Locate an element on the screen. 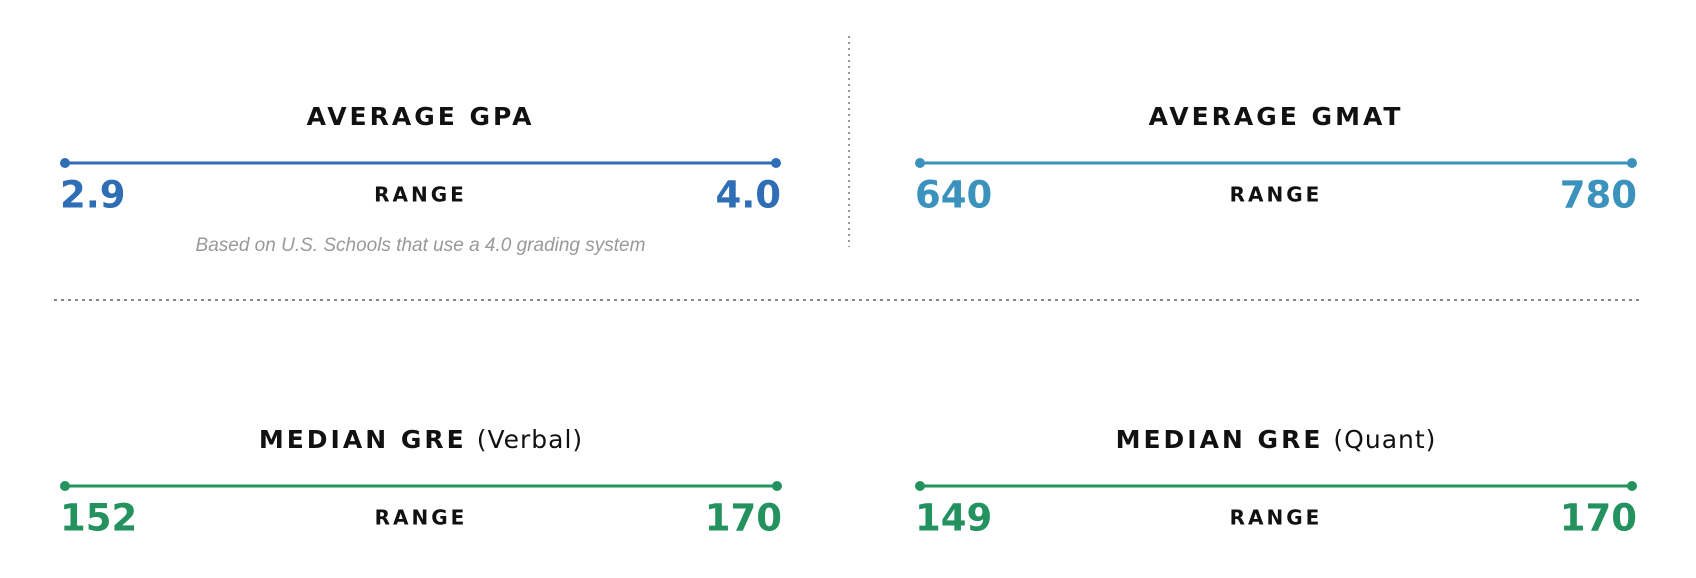  panel-title: MEDIAN GRE (Verbal) is located at coordinates (421, 439).